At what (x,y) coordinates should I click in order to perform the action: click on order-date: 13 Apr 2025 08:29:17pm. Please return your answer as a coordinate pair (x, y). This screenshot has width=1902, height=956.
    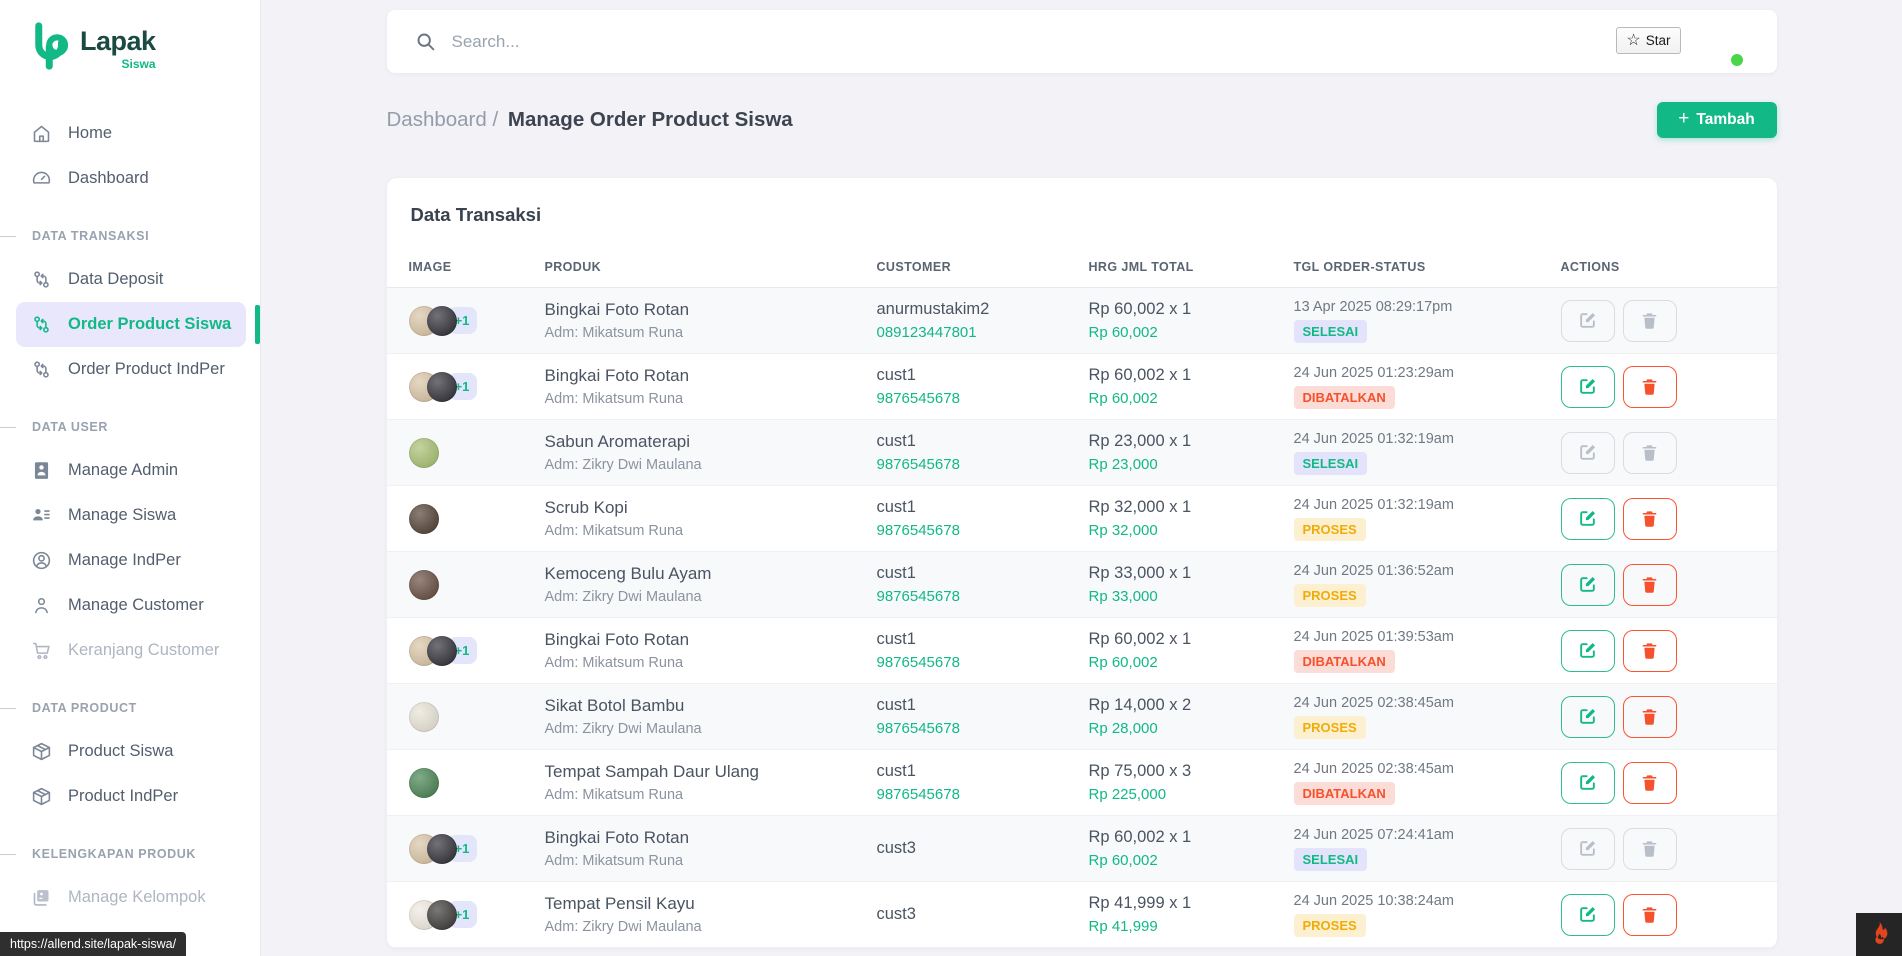
    Looking at the image, I should click on (1373, 306).